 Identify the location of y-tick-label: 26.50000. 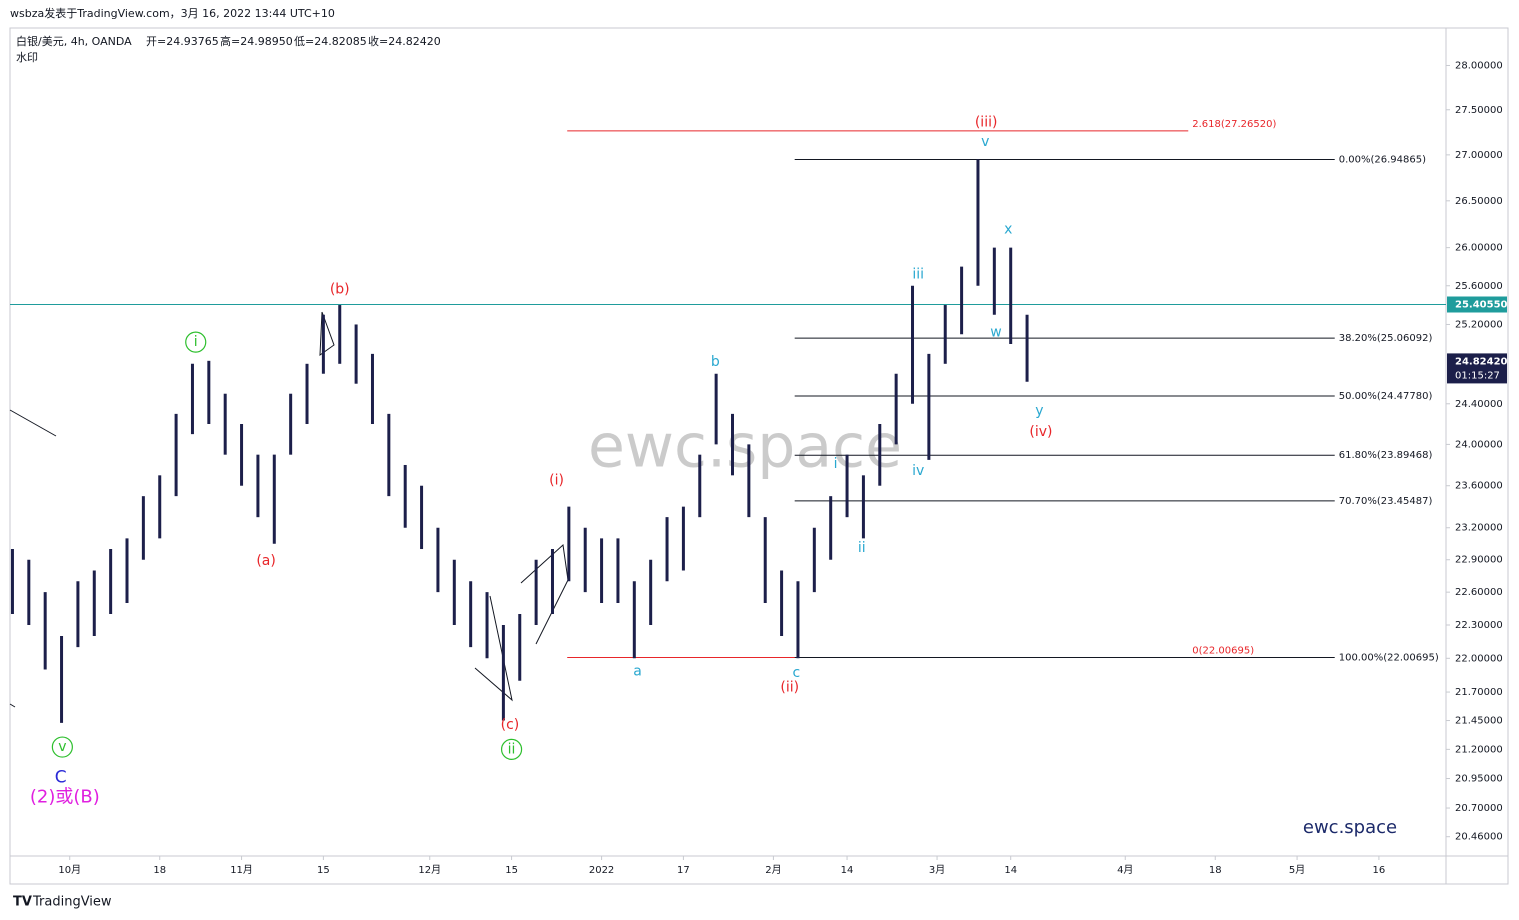
(1479, 201).